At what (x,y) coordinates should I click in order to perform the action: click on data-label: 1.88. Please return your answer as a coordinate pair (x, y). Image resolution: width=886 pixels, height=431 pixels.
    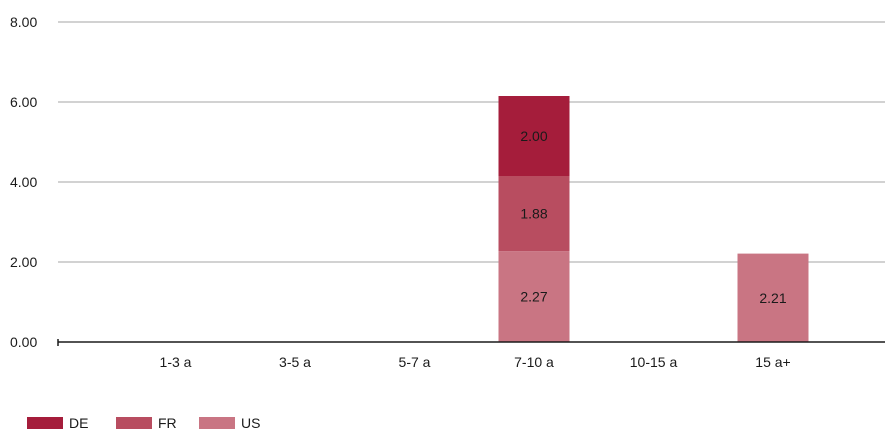
    Looking at the image, I should click on (533, 214).